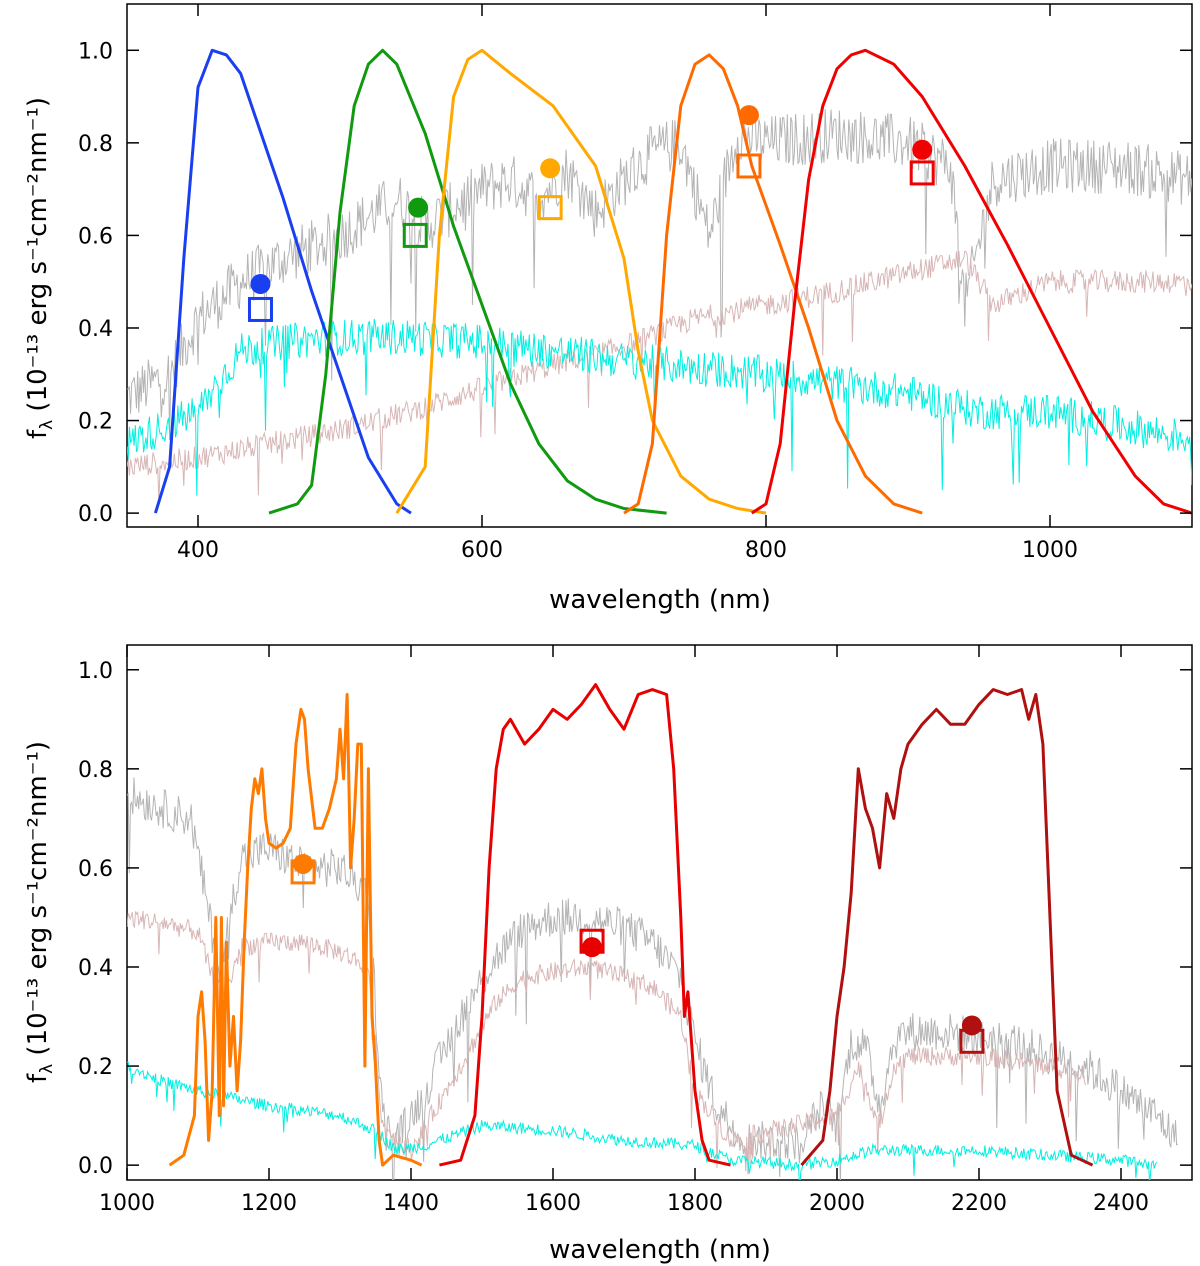 This screenshot has width=1200, height=1266. I want to click on x-tick-label: 1800, so click(695, 1203).